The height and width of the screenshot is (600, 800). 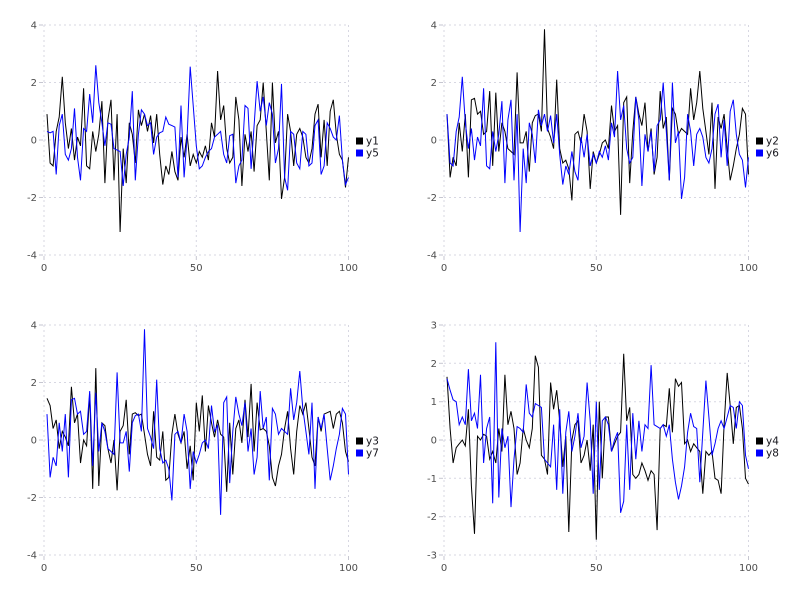 What do you see at coordinates (434, 402) in the screenshot?
I see `y-tick-label: 1` at bounding box center [434, 402].